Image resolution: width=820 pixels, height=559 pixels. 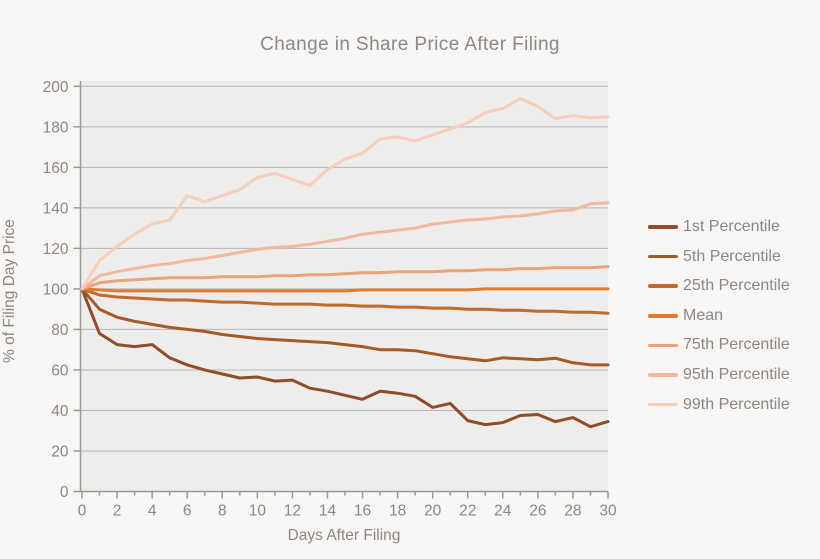 I want to click on x-tick-label-22: 22, so click(x=467, y=511).